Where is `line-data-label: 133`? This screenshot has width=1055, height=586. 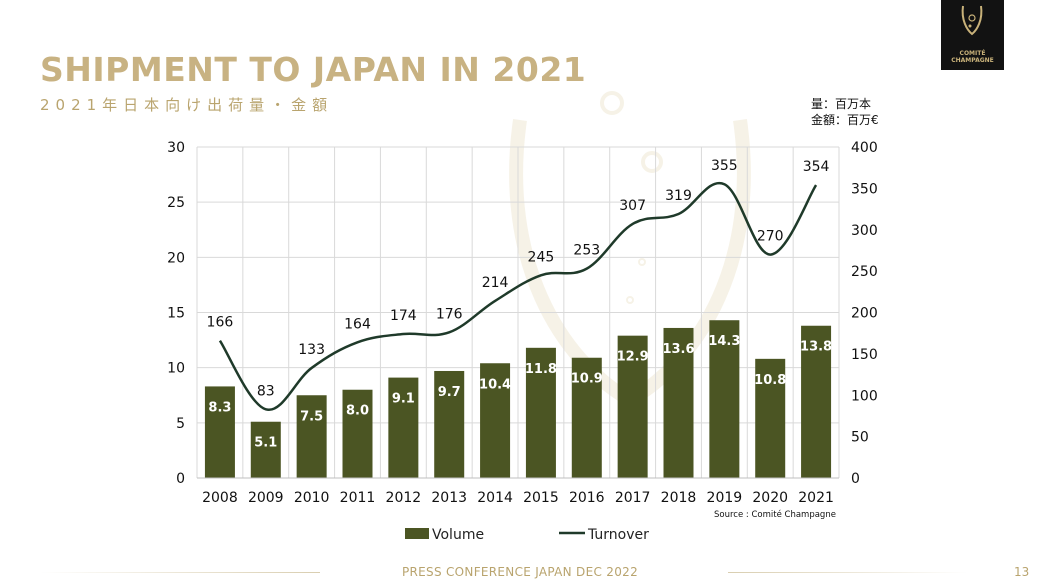
line-data-label: 133 is located at coordinates (311, 350).